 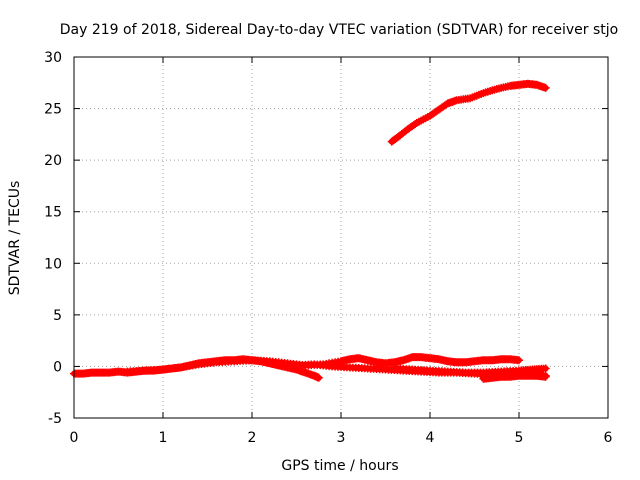 What do you see at coordinates (57, 367) in the screenshot?
I see `y-tick-label: 0` at bounding box center [57, 367].